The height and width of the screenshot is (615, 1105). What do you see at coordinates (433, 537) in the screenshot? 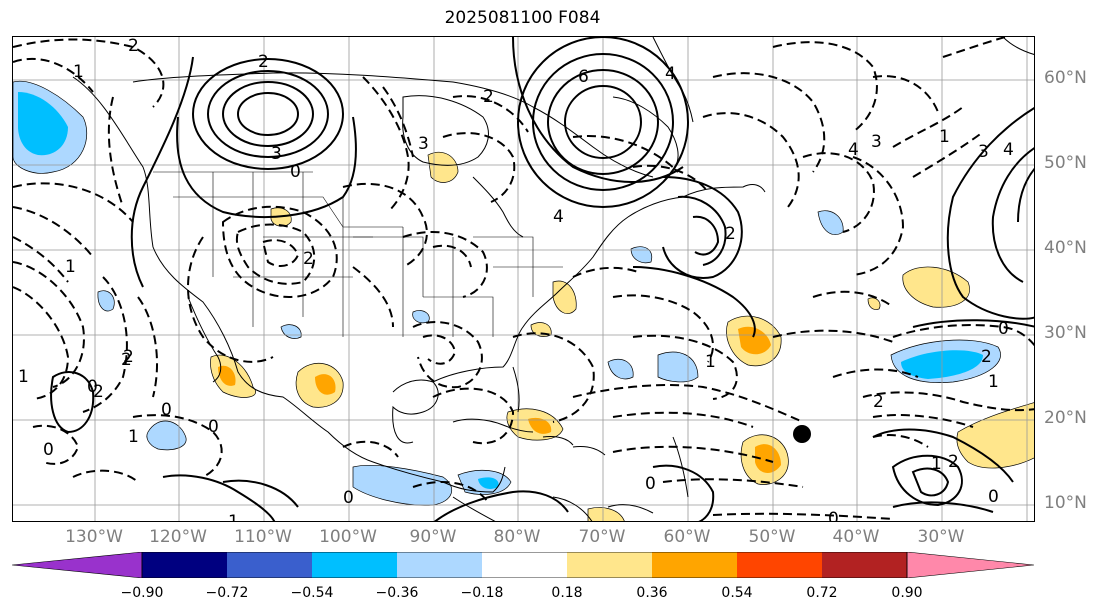
I see `lon-label: 90°W` at bounding box center [433, 537].